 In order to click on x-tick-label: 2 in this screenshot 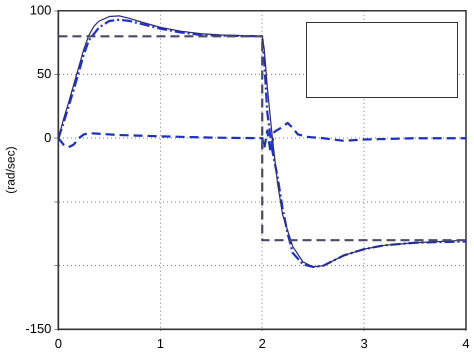, I will do `click(262, 343)`.